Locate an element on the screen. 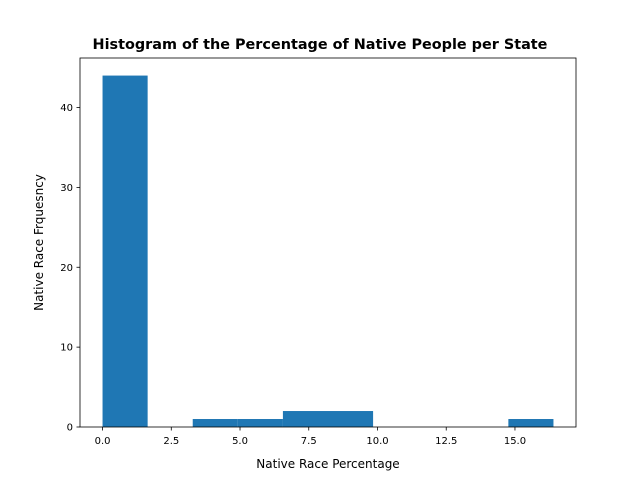 Image resolution: width=640 pixels, height=480 pixels. x-tick-label: 10.0 is located at coordinates (377, 441).